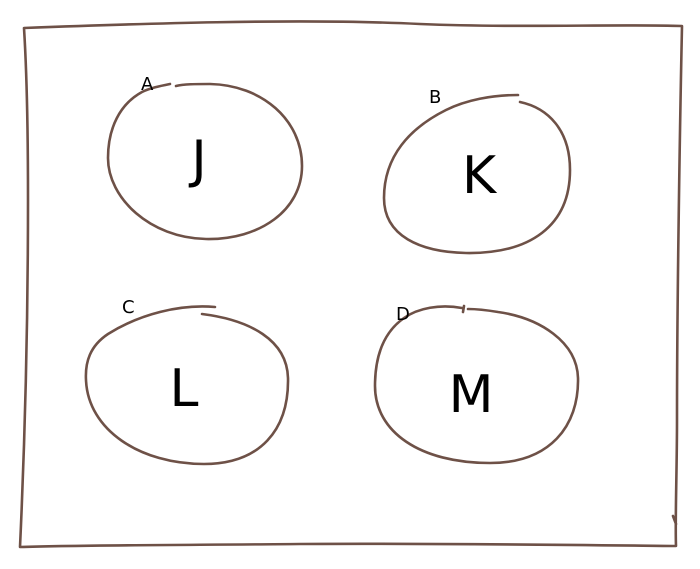 Image resolution: width=700 pixels, height=569 pixels. I want to click on circle-c-letter: L, so click(184, 389).